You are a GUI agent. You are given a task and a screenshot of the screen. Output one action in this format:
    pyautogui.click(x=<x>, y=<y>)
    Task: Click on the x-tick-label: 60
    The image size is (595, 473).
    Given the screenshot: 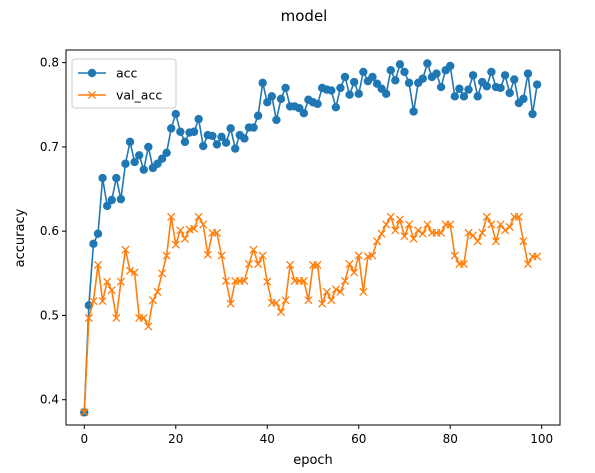 What is the action you would take?
    pyautogui.click(x=358, y=439)
    